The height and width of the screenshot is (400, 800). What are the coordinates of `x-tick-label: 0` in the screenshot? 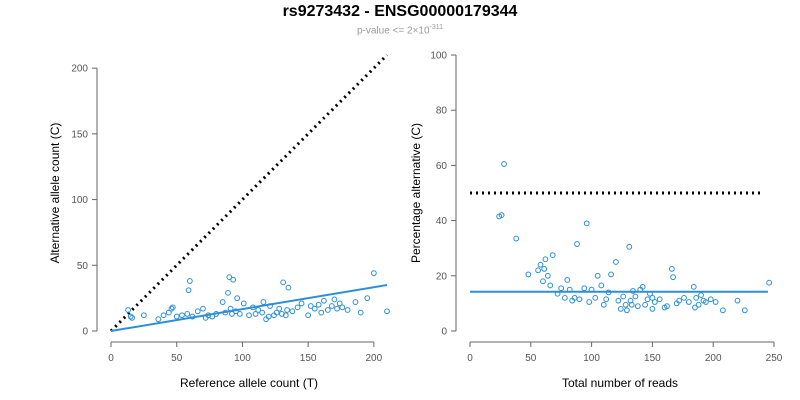 It's located at (111, 358).